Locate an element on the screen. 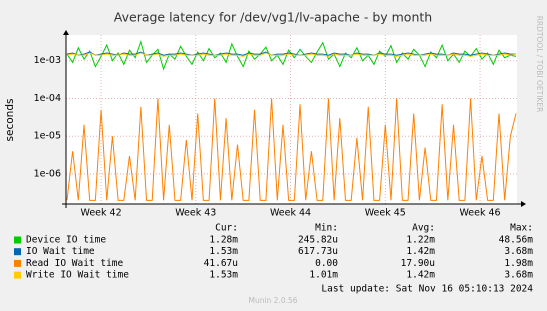 Image resolution: width=547 pixels, height=311 pixels. legend-value: 1.22m is located at coordinates (420, 240).